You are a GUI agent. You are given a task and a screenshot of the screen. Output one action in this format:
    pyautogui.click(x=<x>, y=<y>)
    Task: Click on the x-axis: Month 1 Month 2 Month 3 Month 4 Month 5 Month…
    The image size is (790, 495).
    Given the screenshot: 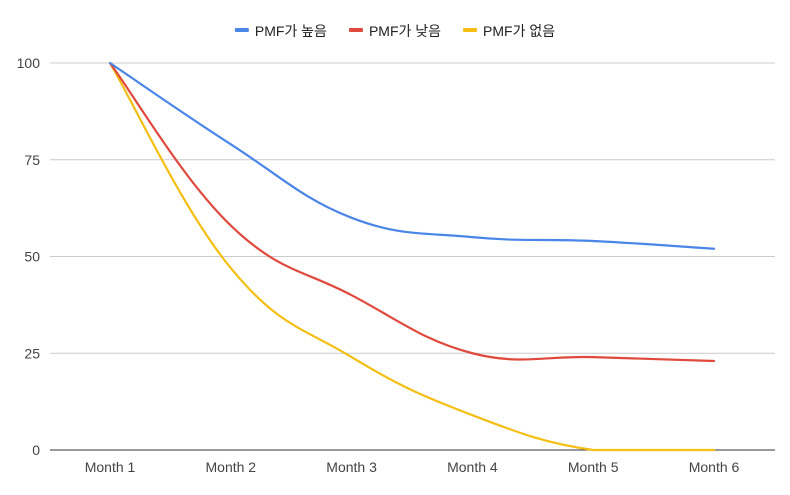 What is the action you would take?
    pyautogui.click(x=412, y=467)
    